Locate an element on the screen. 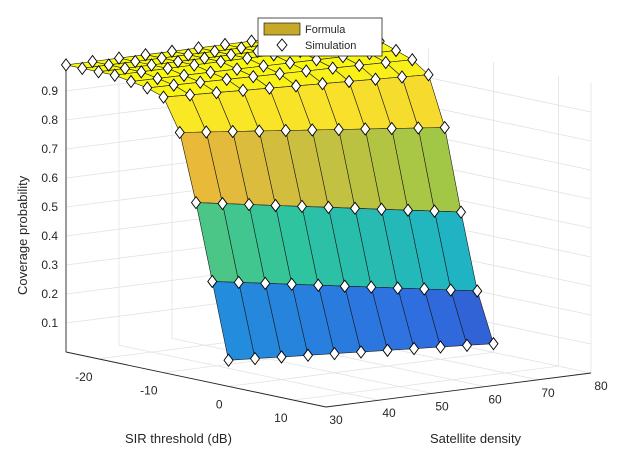 Image resolution: width=633 pixels, height=456 pixels. y-tick-label: 70 is located at coordinates (548, 393).